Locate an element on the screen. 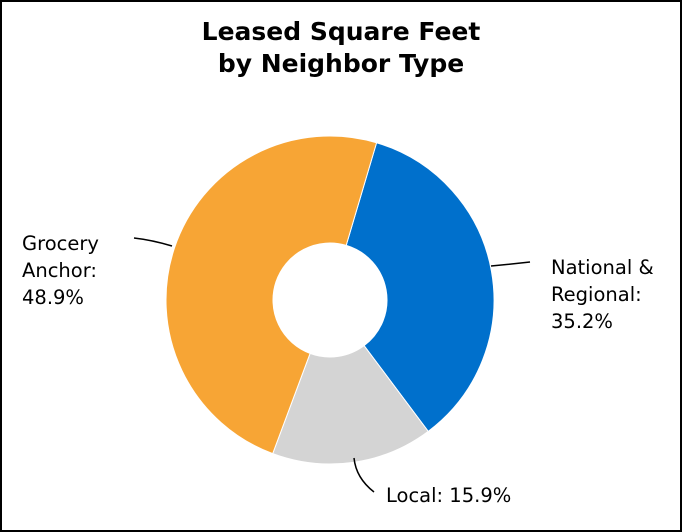  leader-line-local is located at coordinates (364, 475).